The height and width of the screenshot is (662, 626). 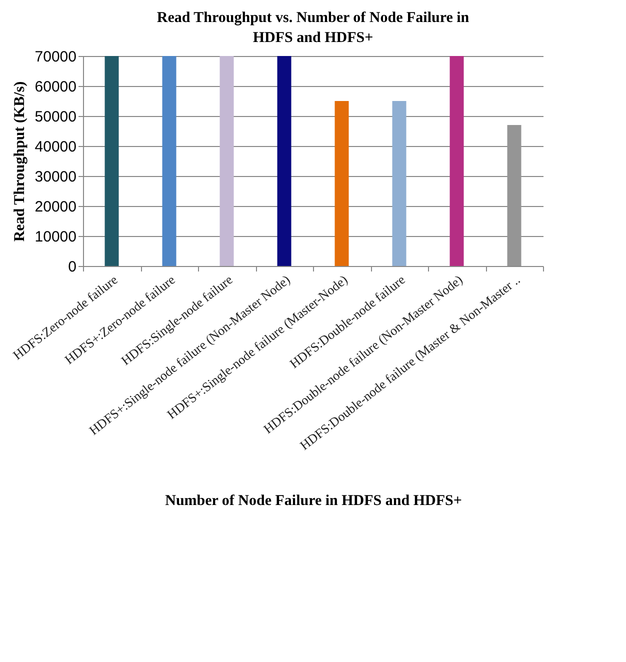 What do you see at coordinates (55, 87) in the screenshot?
I see `y-tick-label: 60000` at bounding box center [55, 87].